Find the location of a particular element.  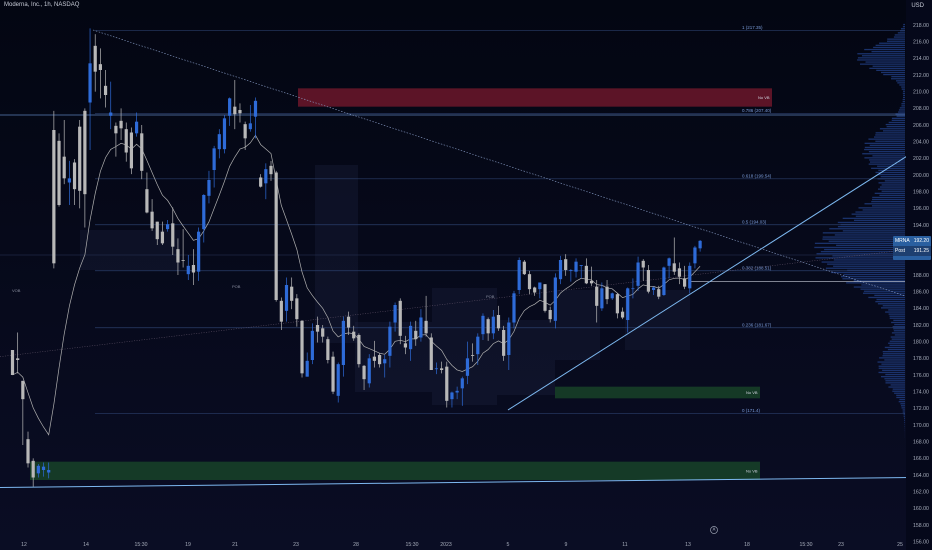

session-range is located at coordinates (336, 254).